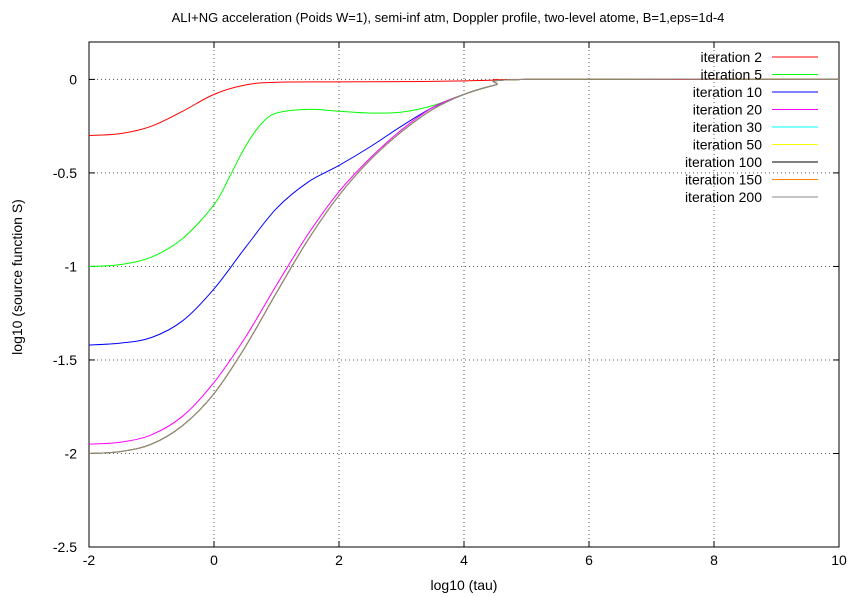  Describe the element at coordinates (723, 197) in the screenshot. I see `legend-label: iteration 200` at that location.